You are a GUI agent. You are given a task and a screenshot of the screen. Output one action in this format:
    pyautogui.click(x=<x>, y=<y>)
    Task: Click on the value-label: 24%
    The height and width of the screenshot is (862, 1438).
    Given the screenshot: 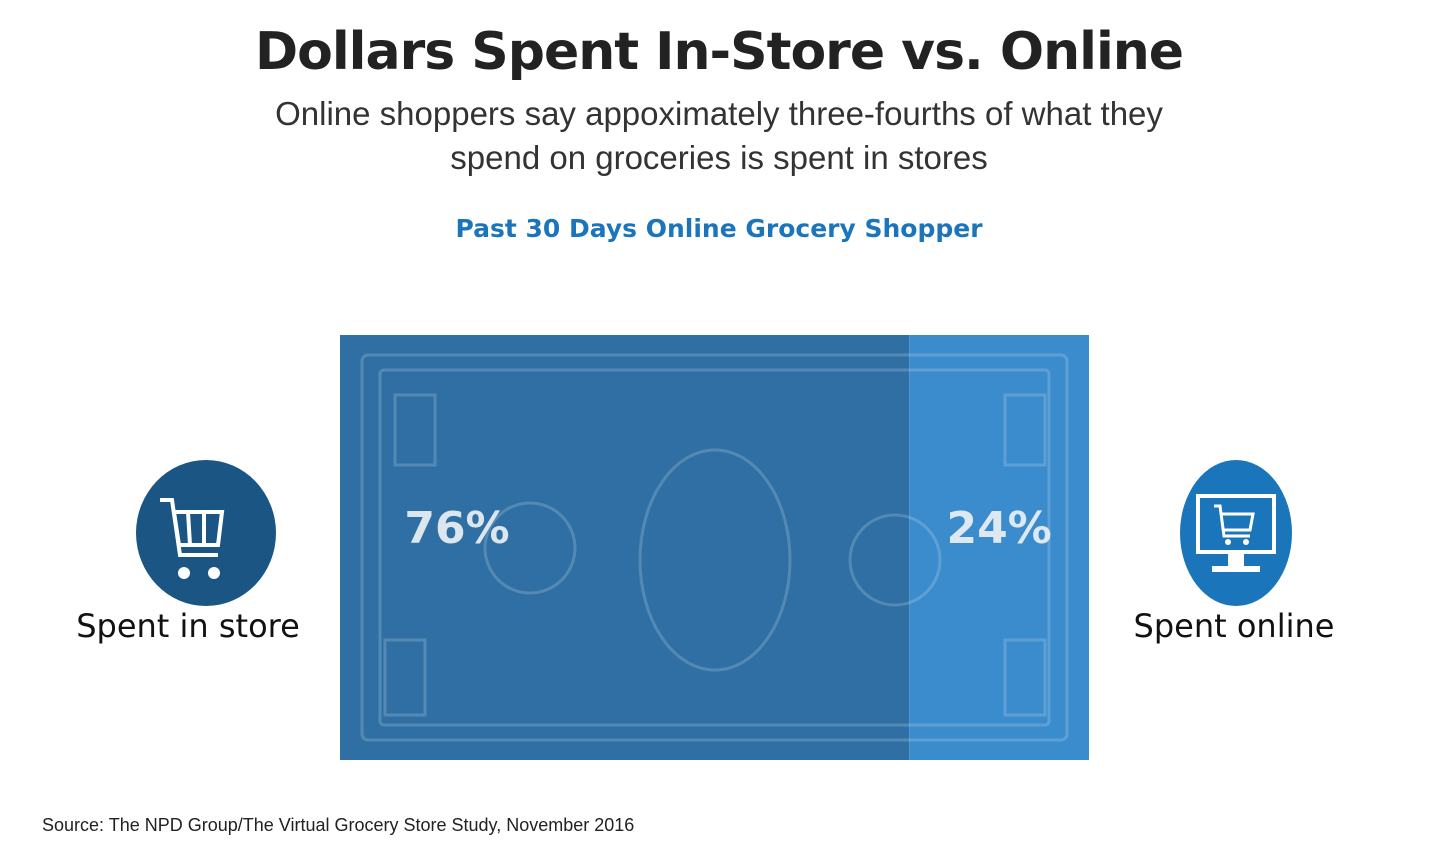 What is the action you would take?
    pyautogui.click(x=998, y=528)
    